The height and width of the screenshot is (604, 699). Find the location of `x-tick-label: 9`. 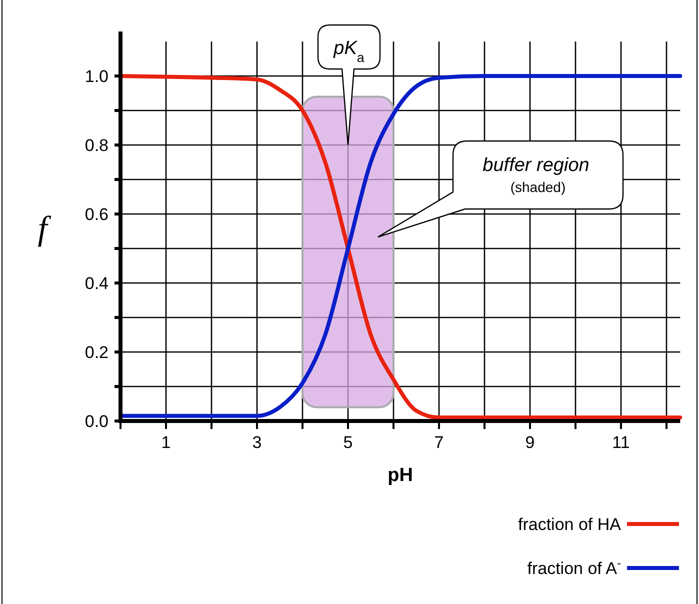

x-tick-label: 9 is located at coordinates (530, 442).